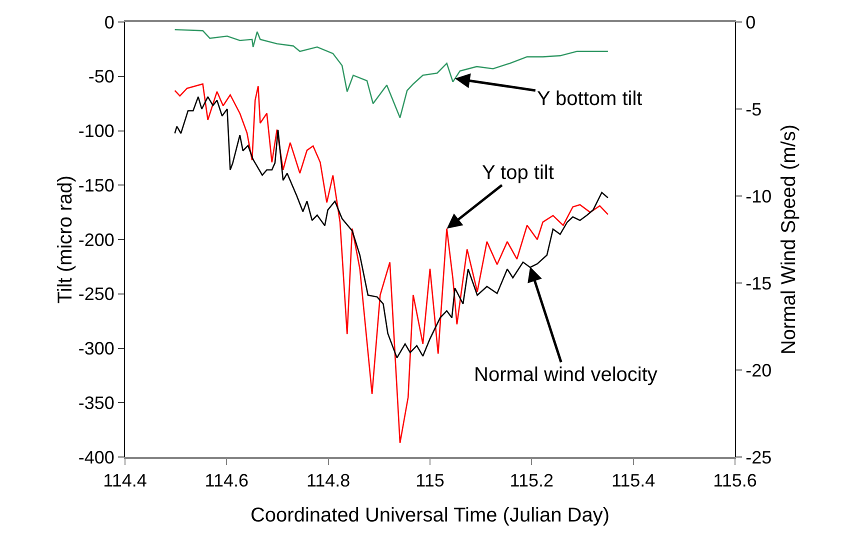  What do you see at coordinates (759, 196) in the screenshot?
I see `y2-tick-label: -10` at bounding box center [759, 196].